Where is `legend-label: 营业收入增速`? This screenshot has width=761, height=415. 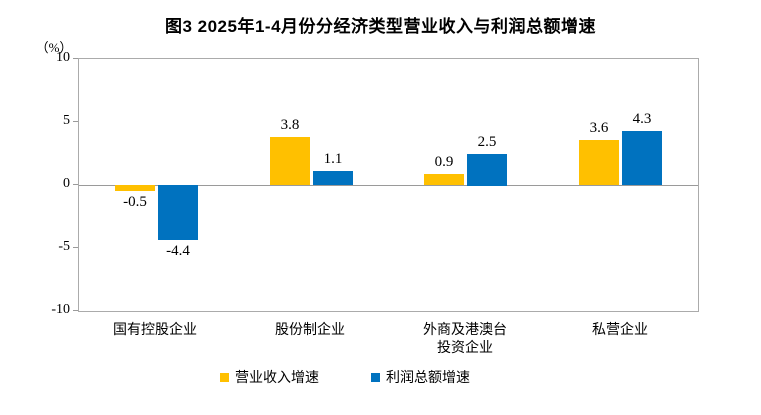
legend-label: 营业收入增速 is located at coordinates (277, 377).